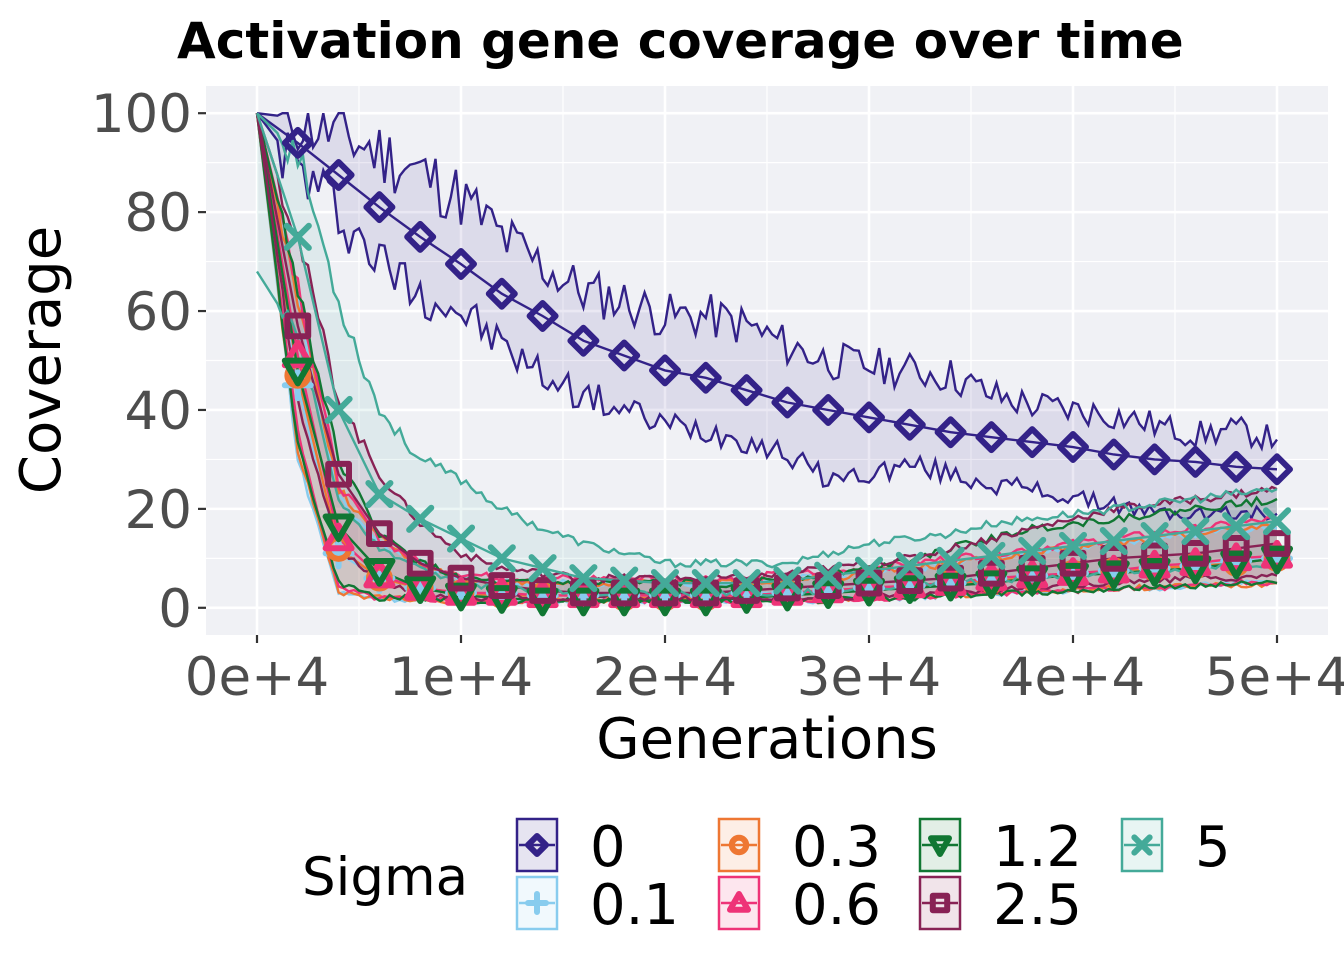 The image size is (1344, 960). Describe the element at coordinates (836, 905) in the screenshot. I see `legend-label: 0.6` at that location.